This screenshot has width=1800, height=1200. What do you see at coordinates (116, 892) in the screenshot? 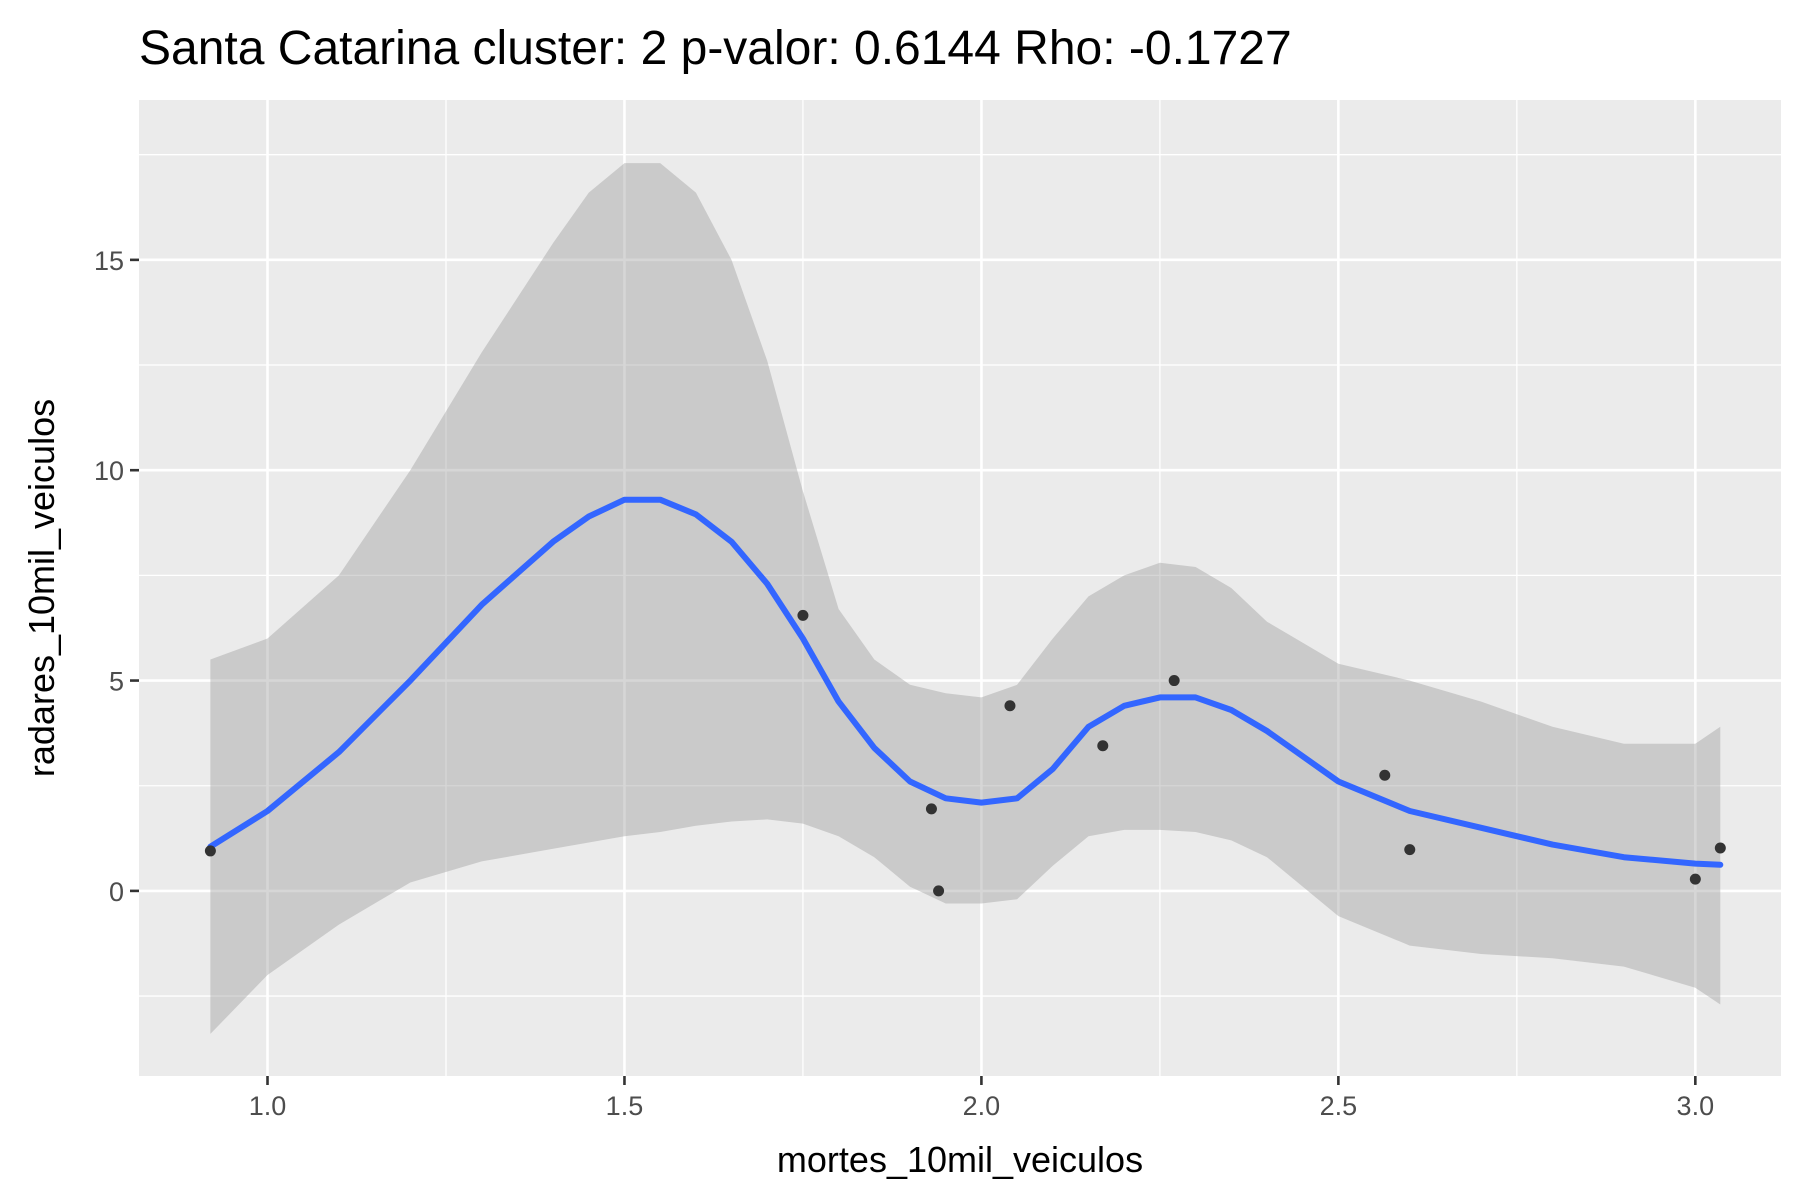
I see `y-tick-label: 0` at bounding box center [116, 892].